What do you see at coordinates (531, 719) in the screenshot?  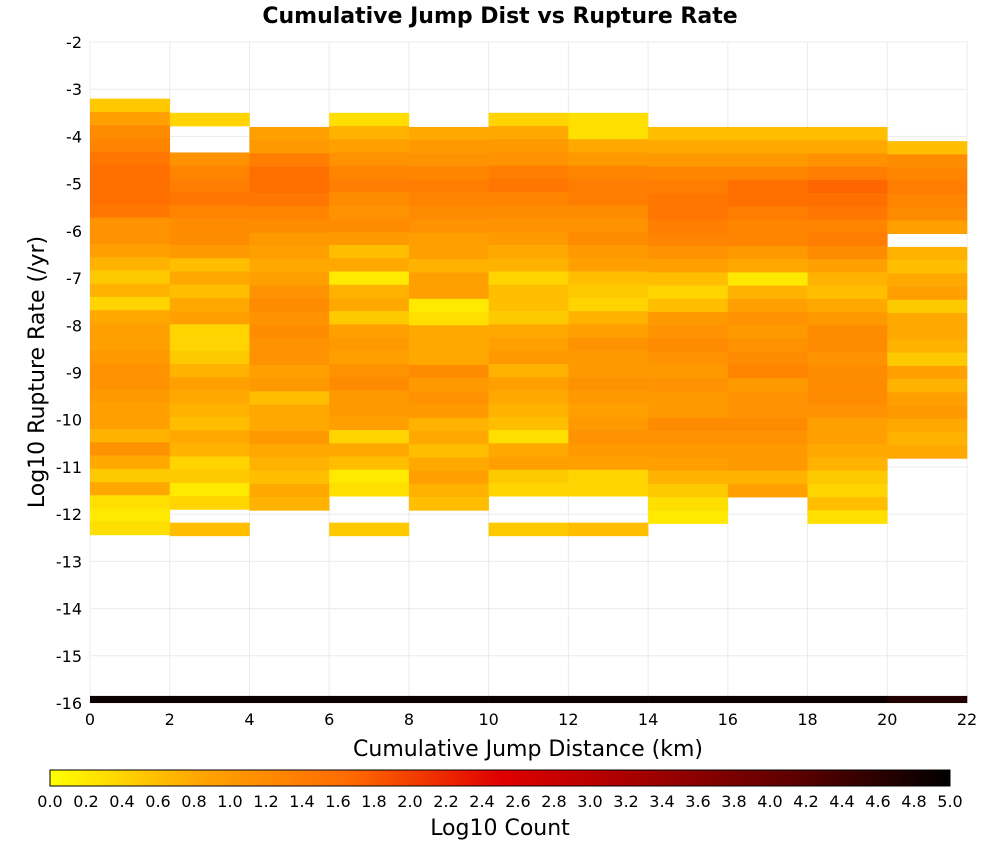 I see `x-tick-labels: 0 2 4 6 8 10 12 14 16 18 20 22` at bounding box center [531, 719].